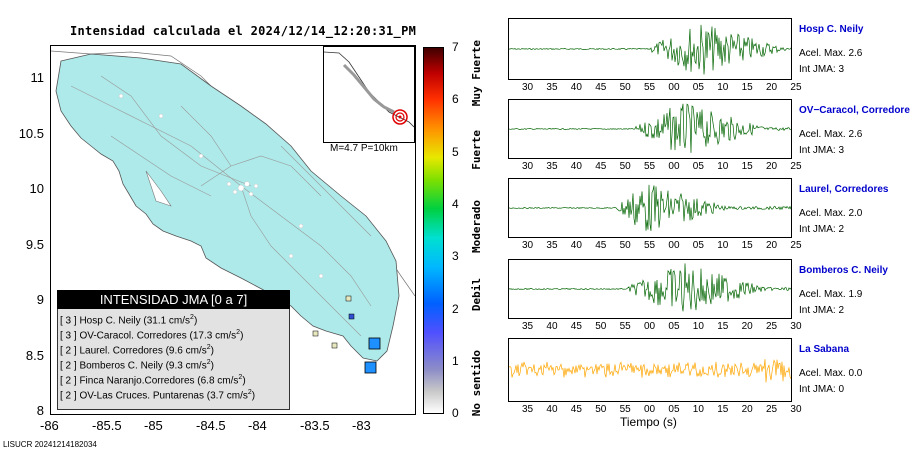  I want to click on magnitude-depth-label: M=4.7 P=10km, so click(364, 148).